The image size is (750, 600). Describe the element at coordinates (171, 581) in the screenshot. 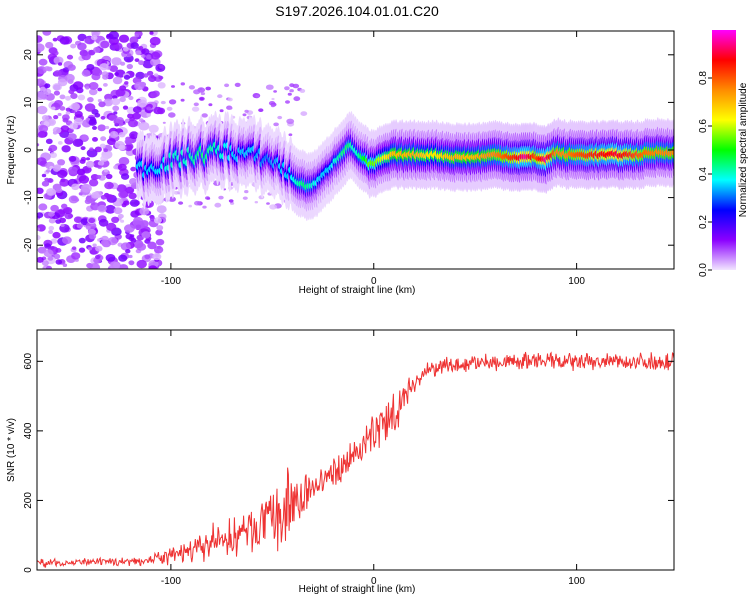

I see `x-tick-label: -100` at that location.